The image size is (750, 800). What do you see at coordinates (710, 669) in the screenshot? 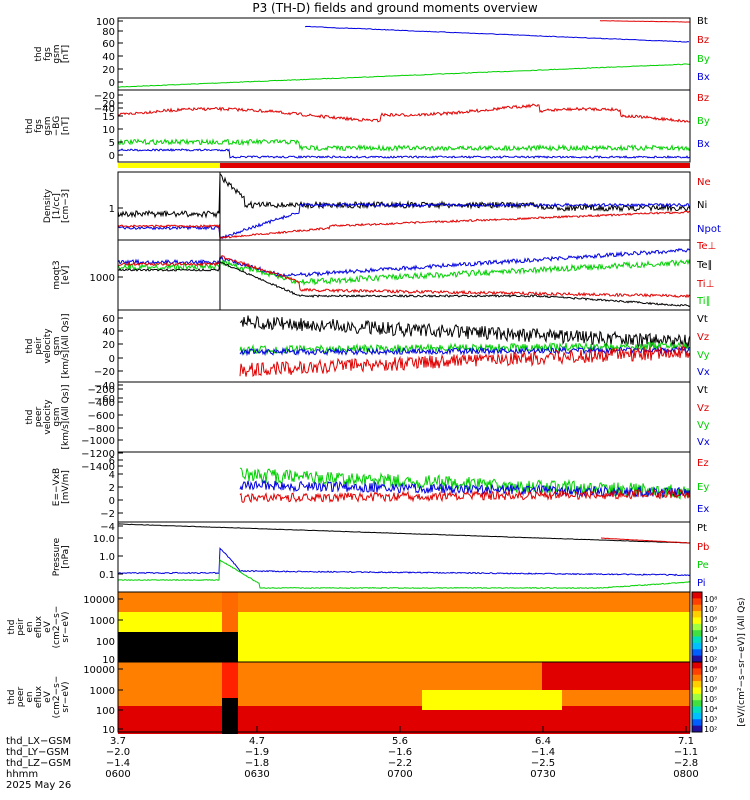
I see `peer_spec-colorbar-tick: 10⁸` at bounding box center [710, 669].